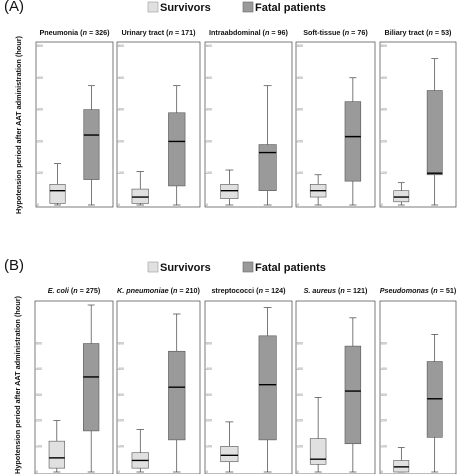 The width and height of the screenshot is (474, 474). I want to click on subplot-title-organism: S. aureus, so click(320, 290).